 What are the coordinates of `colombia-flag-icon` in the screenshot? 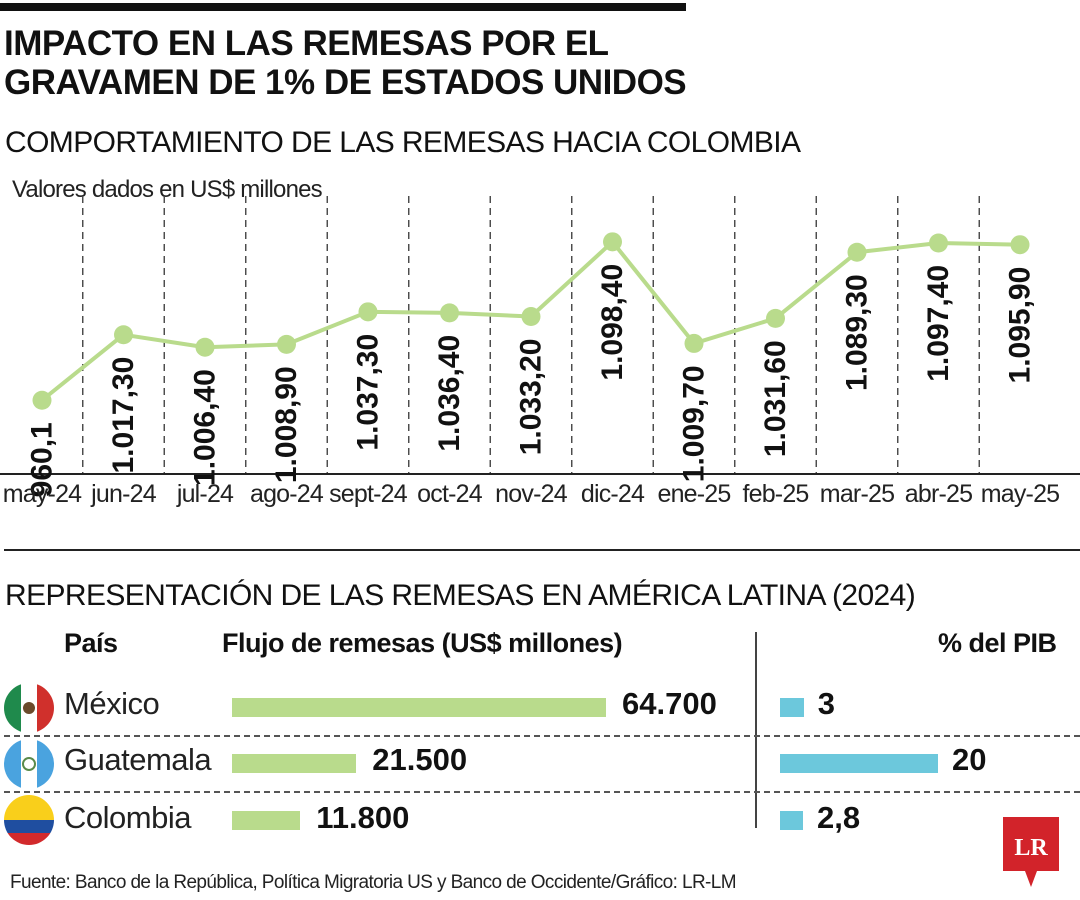 It's located at (29, 820).